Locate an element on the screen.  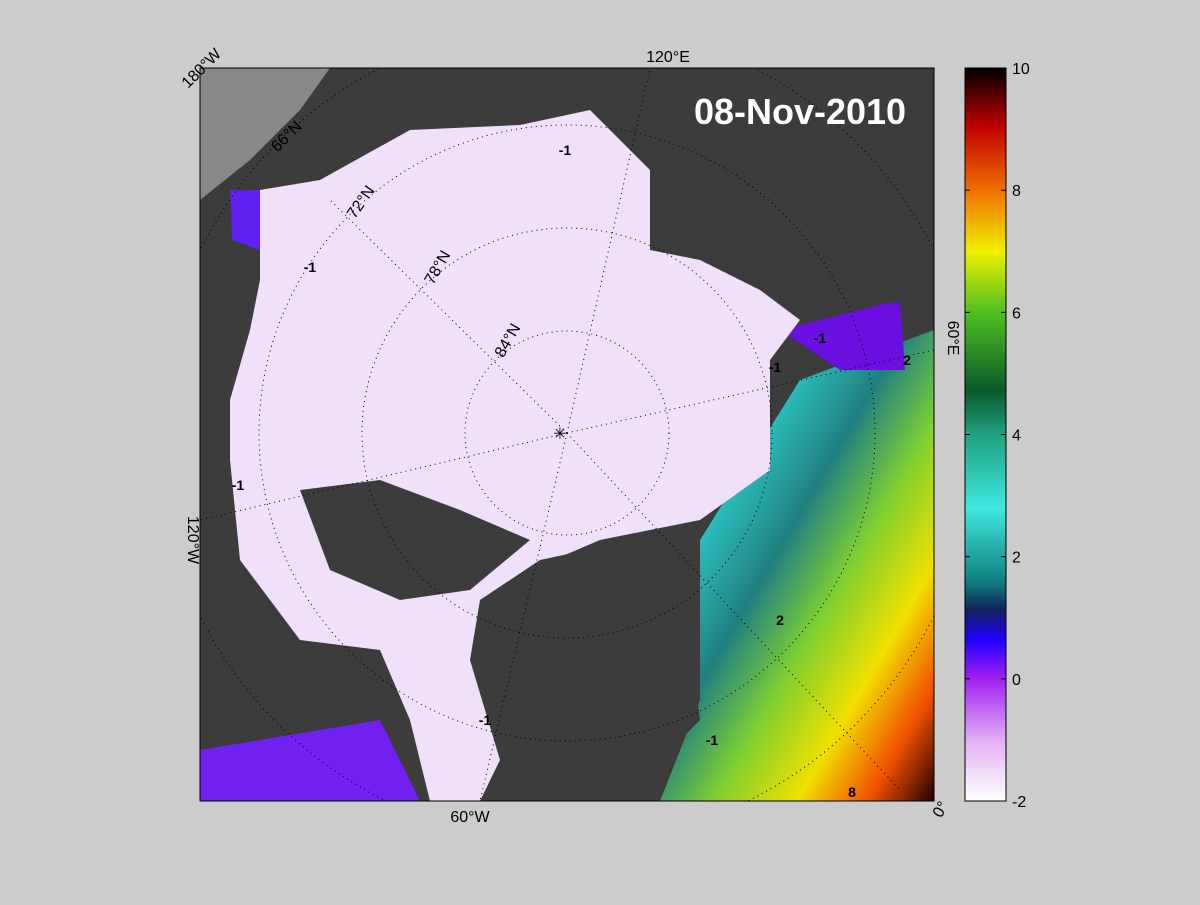
colorbar-tick-label: 8 is located at coordinates (1016, 191).